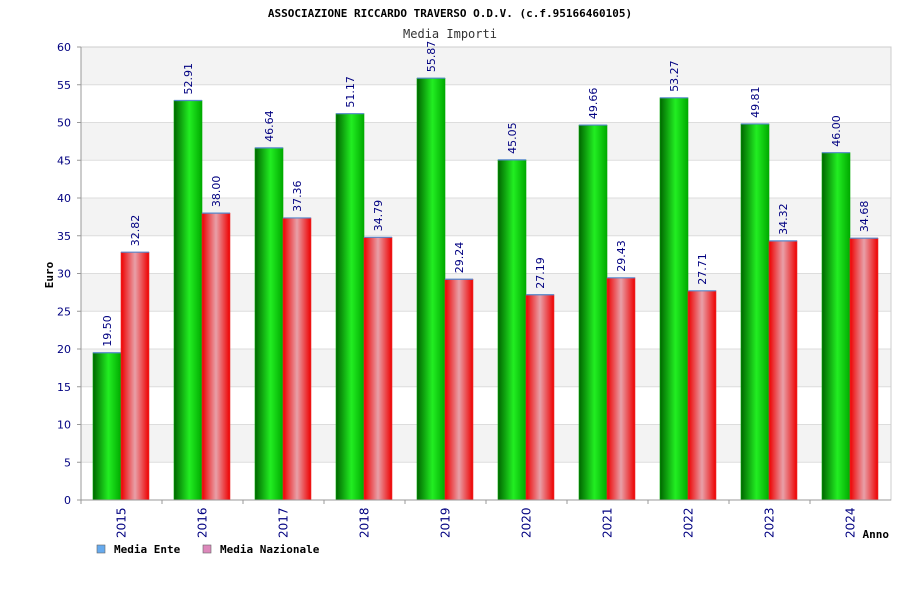  Describe the element at coordinates (450, 34) in the screenshot. I see `chart-subtitle: Media Importi` at that location.